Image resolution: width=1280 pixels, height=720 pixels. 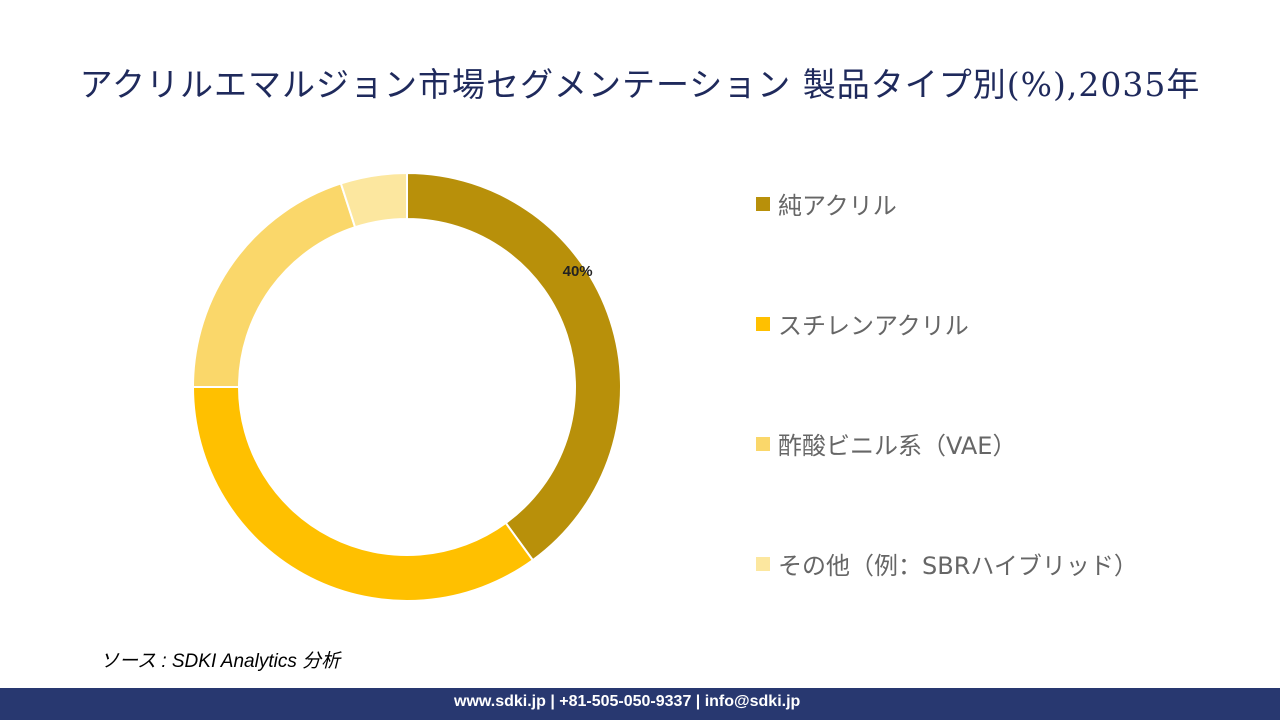 What do you see at coordinates (578, 271) in the screenshot?
I see `data-label-1: 40%` at bounding box center [578, 271].